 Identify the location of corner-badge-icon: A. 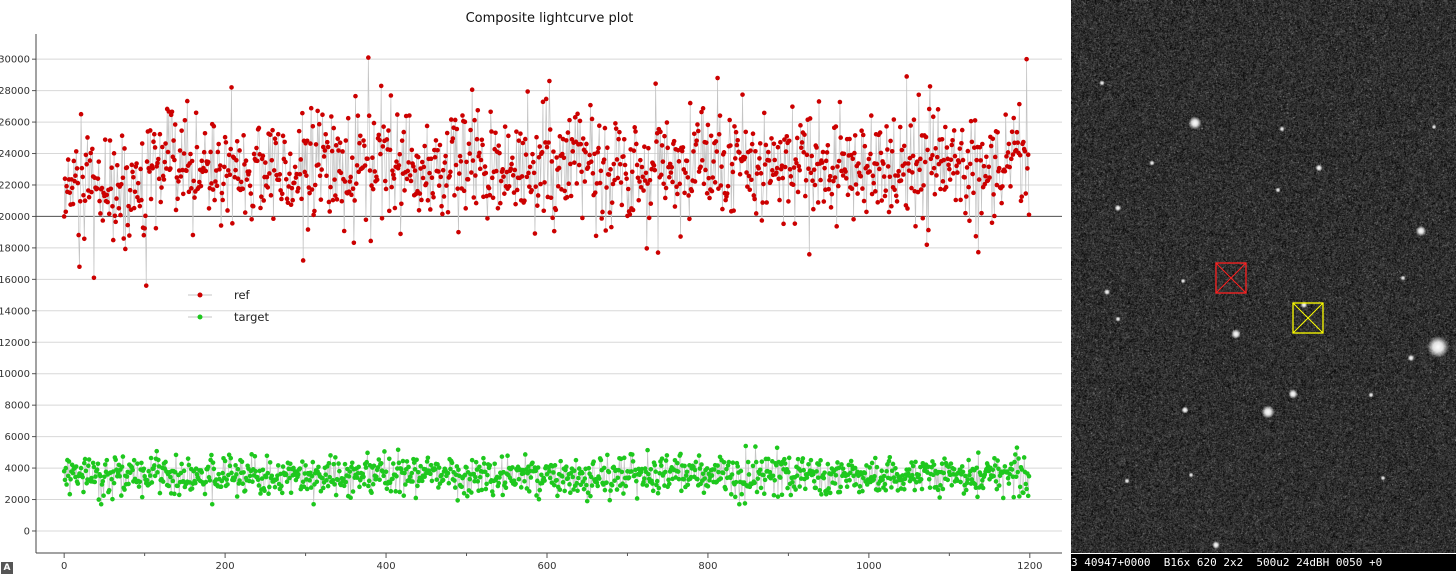
(7, 568).